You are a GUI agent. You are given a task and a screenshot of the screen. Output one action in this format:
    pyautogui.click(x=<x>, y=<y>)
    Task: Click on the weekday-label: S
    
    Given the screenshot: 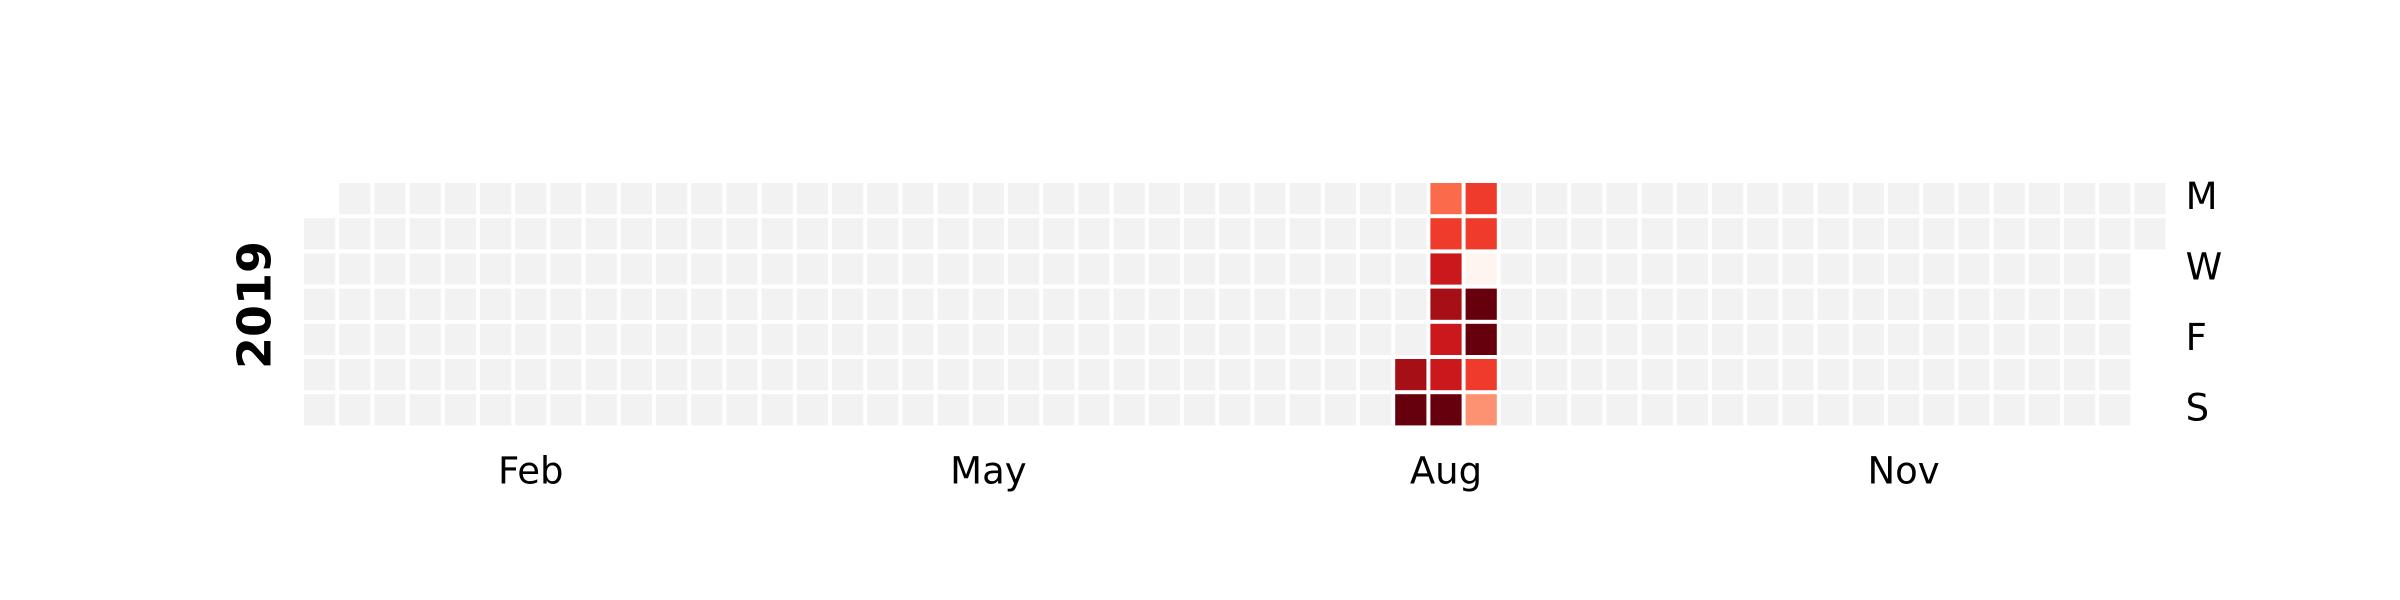 What is the action you would take?
    pyautogui.click(x=2198, y=407)
    